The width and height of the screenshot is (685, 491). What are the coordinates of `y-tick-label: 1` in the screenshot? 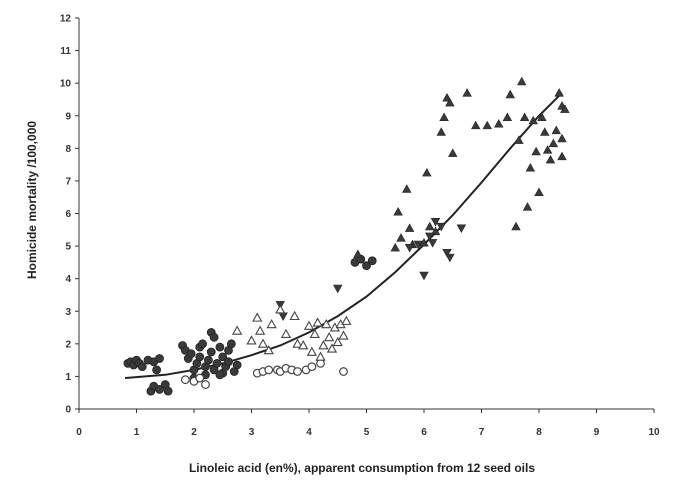 It's located at (68, 377).